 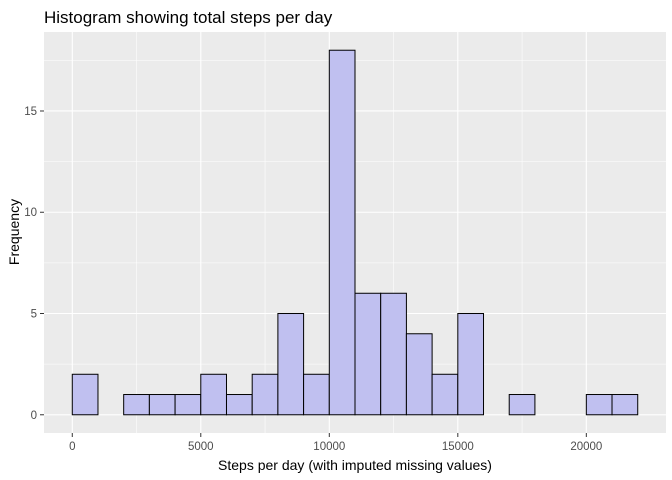 I want to click on x-tick-label-4: 20000, so click(x=586, y=447).